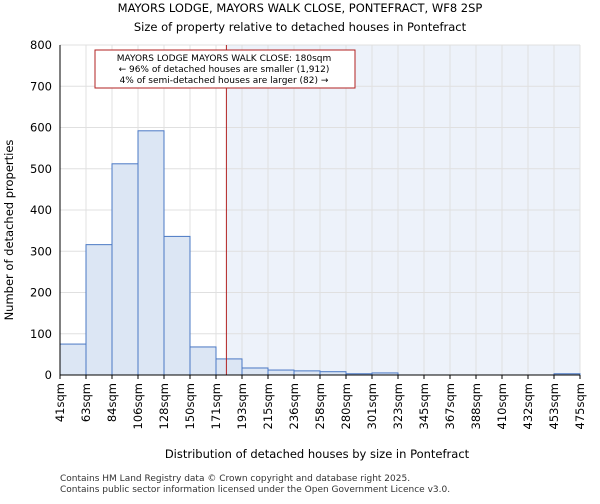 This screenshot has height=504, width=600. What do you see at coordinates (41, 293) in the screenshot?
I see `y-tick-label: 200` at bounding box center [41, 293].